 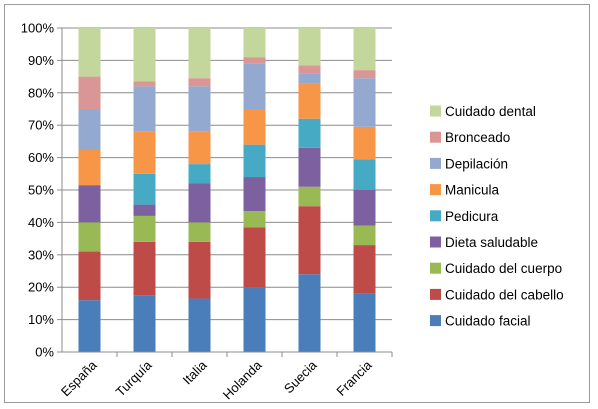 I want to click on y-tick-label: 0%, so click(x=44, y=352).